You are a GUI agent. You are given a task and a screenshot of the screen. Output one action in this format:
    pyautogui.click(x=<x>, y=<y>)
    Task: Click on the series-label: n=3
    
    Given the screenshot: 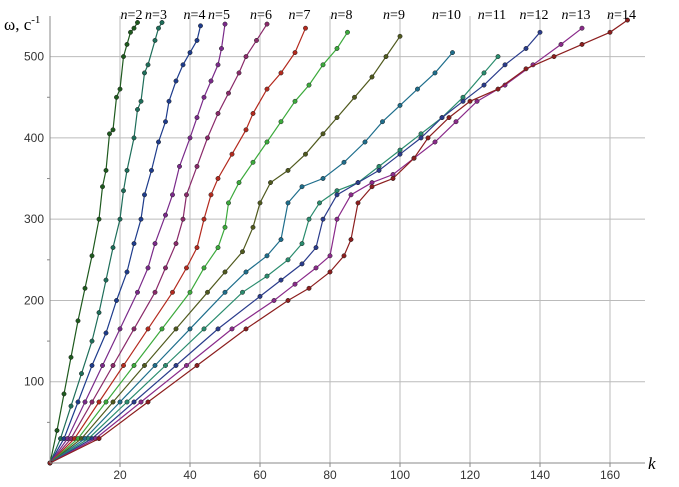 What is the action you would take?
    pyautogui.click(x=156, y=15)
    